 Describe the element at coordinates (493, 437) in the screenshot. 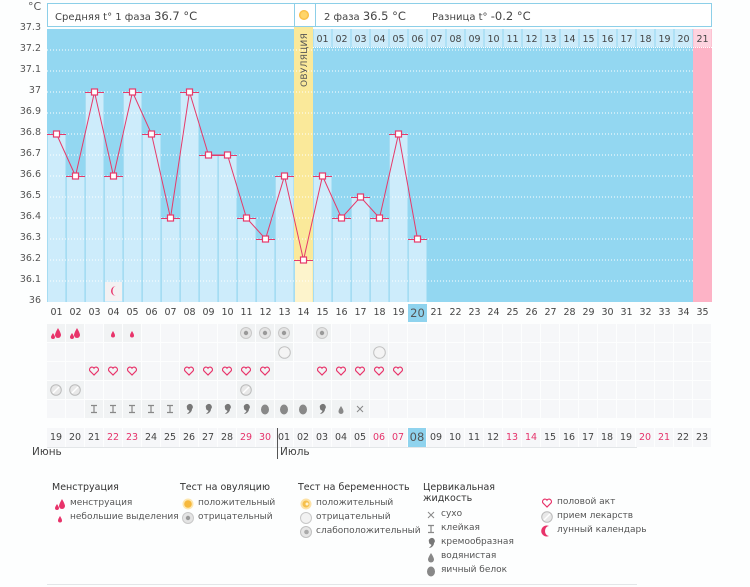

I see `calendar-date: 12` at that location.